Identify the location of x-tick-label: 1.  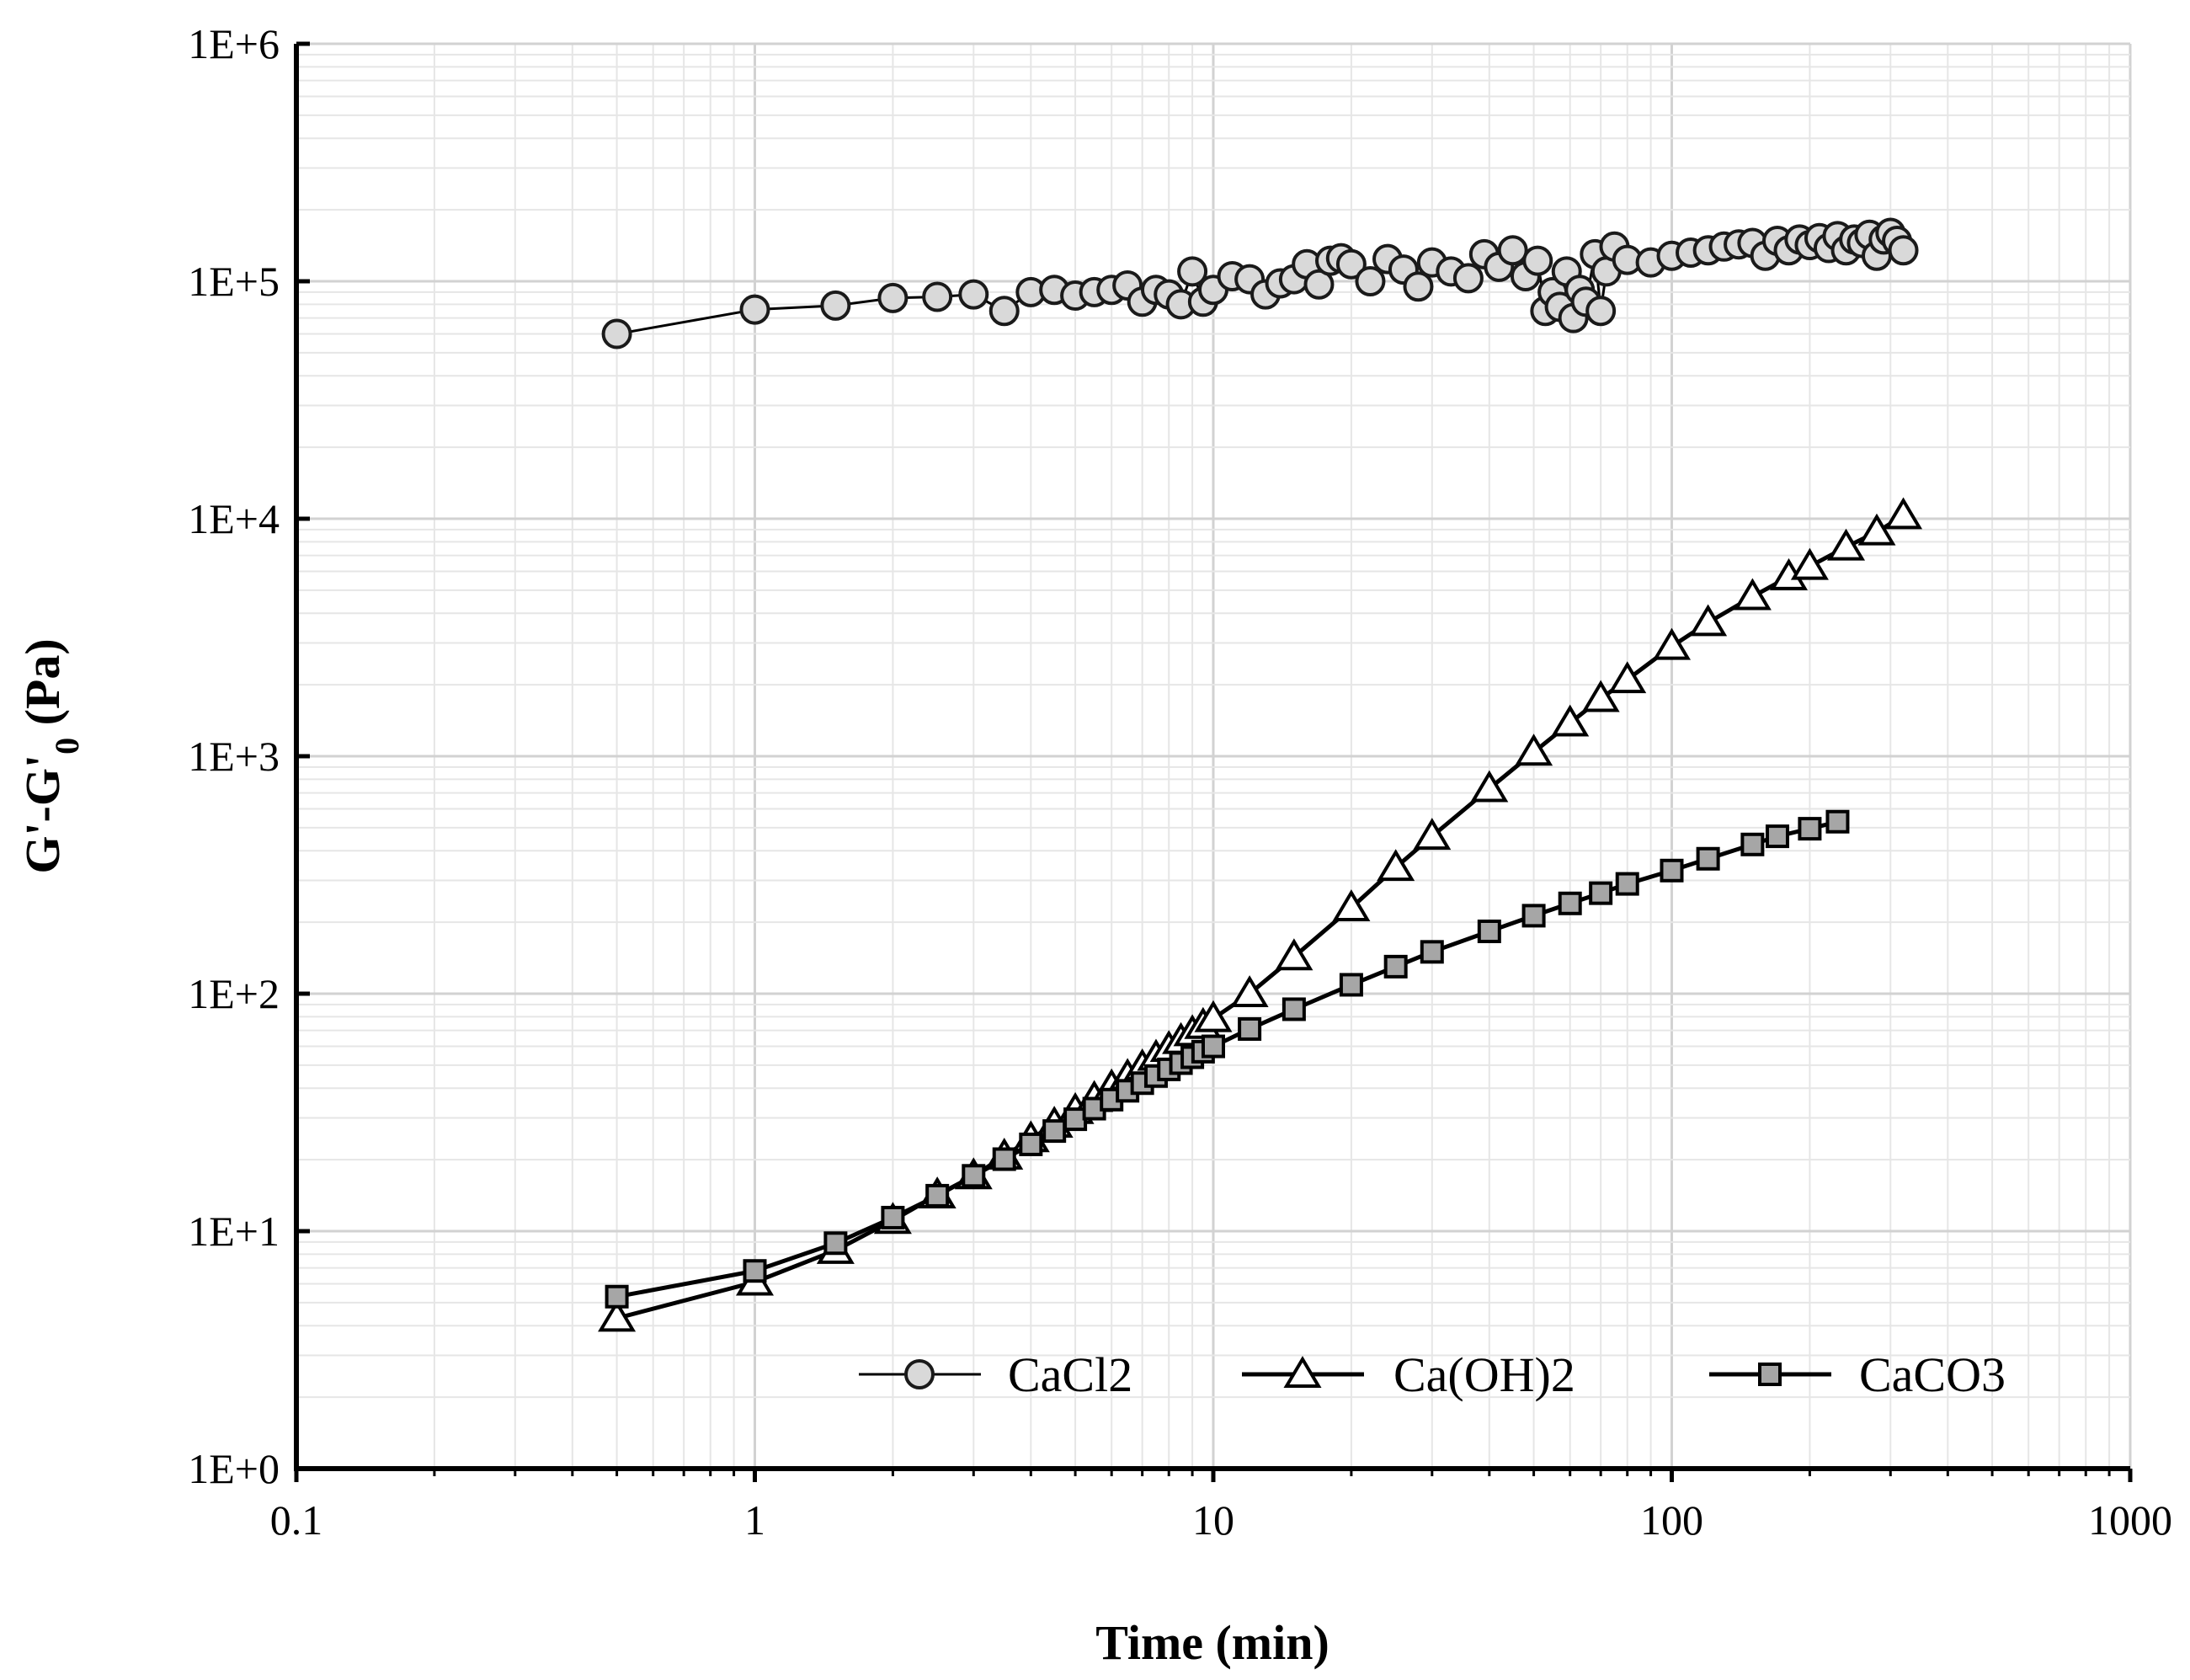
(754, 1520).